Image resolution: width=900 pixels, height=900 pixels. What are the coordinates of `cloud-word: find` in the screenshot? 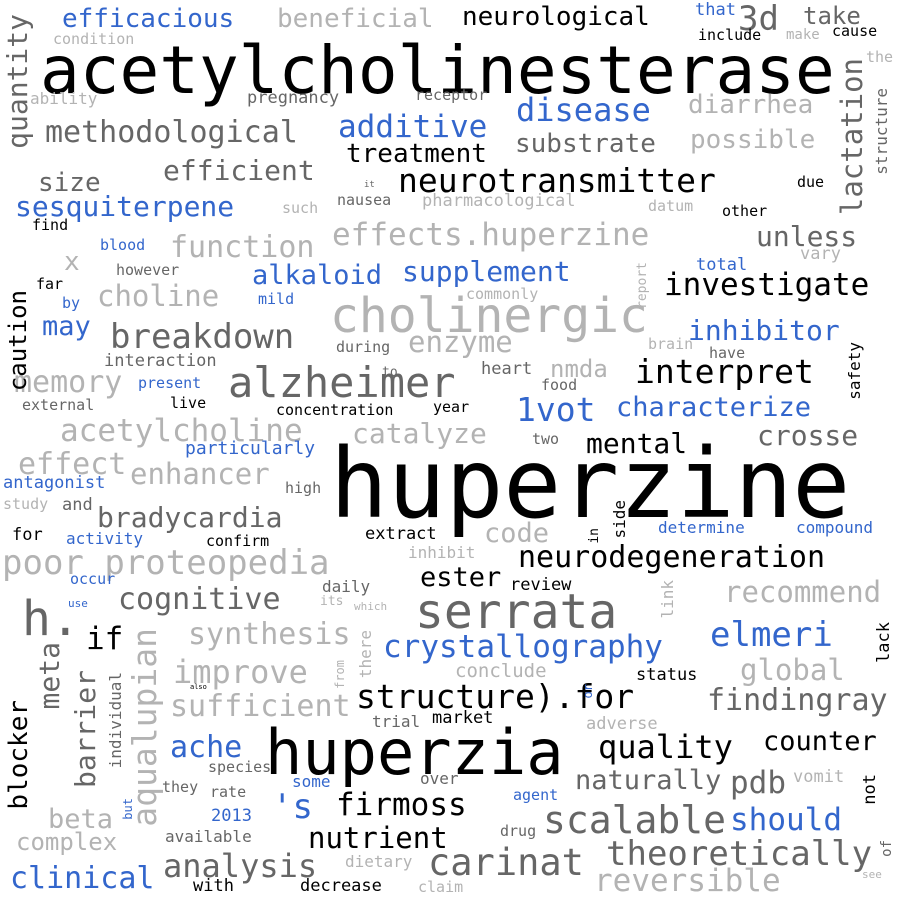 It's located at (50, 225).